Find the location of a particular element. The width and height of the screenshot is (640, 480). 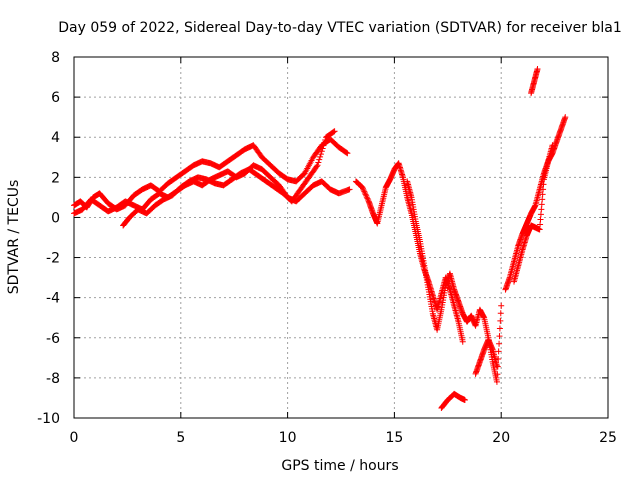

y-tick-label: 8 is located at coordinates (55, 58).